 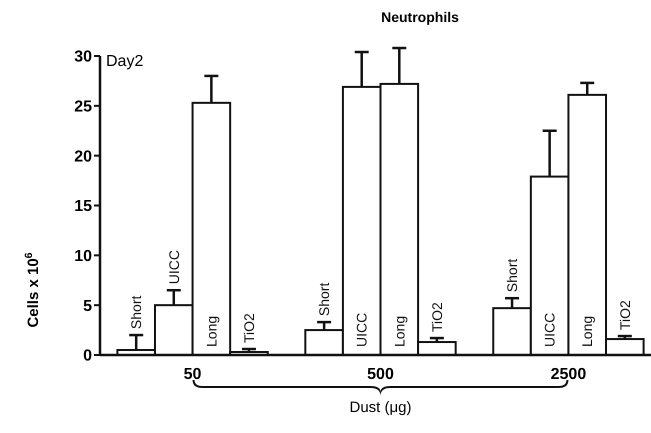 What do you see at coordinates (125, 61) in the screenshot?
I see `annotation: Day2` at bounding box center [125, 61].